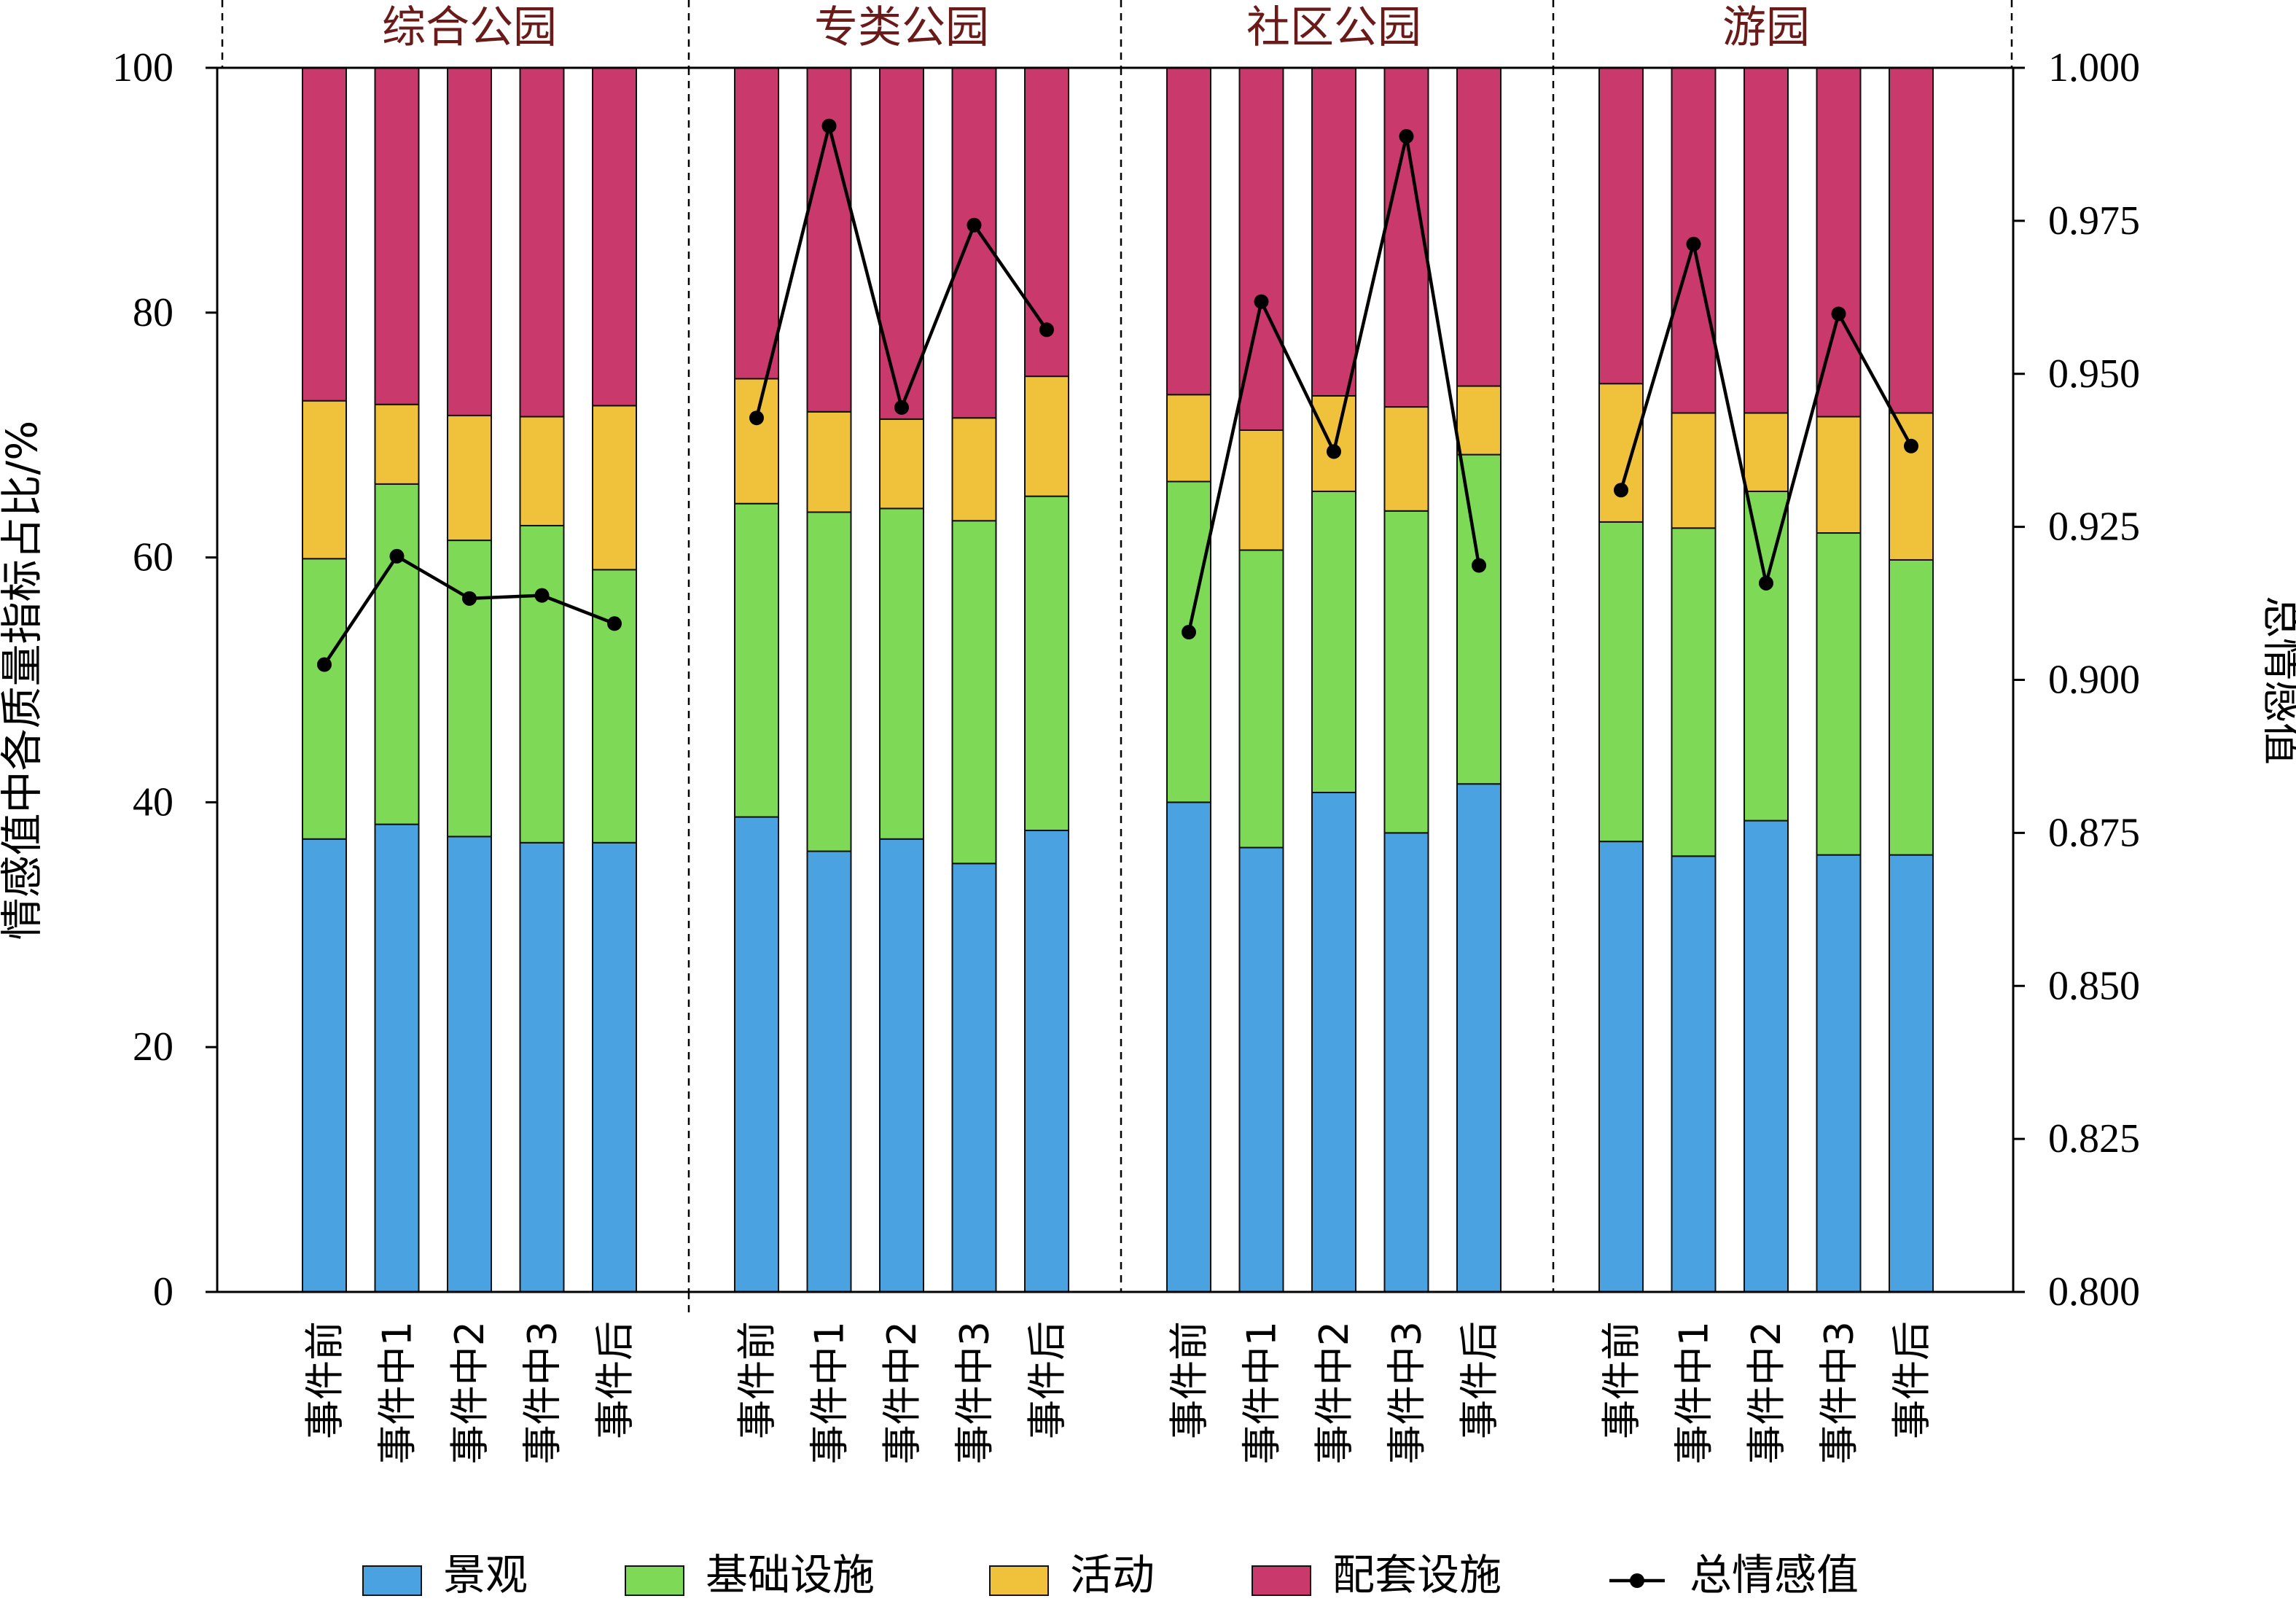  Describe the element at coordinates (902, 1392) in the screenshot. I see `x-tick-label: 事件中2` at that location.